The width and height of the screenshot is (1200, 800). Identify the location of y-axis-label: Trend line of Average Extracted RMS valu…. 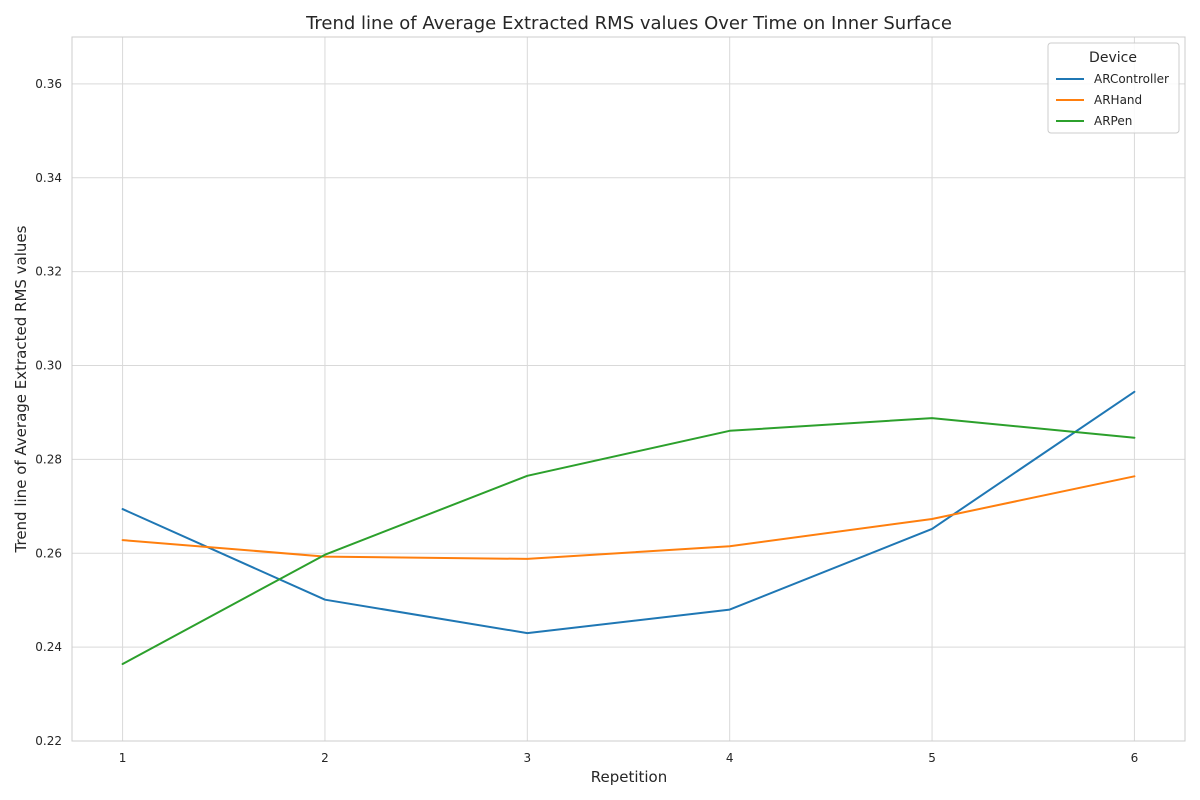
(21, 389).